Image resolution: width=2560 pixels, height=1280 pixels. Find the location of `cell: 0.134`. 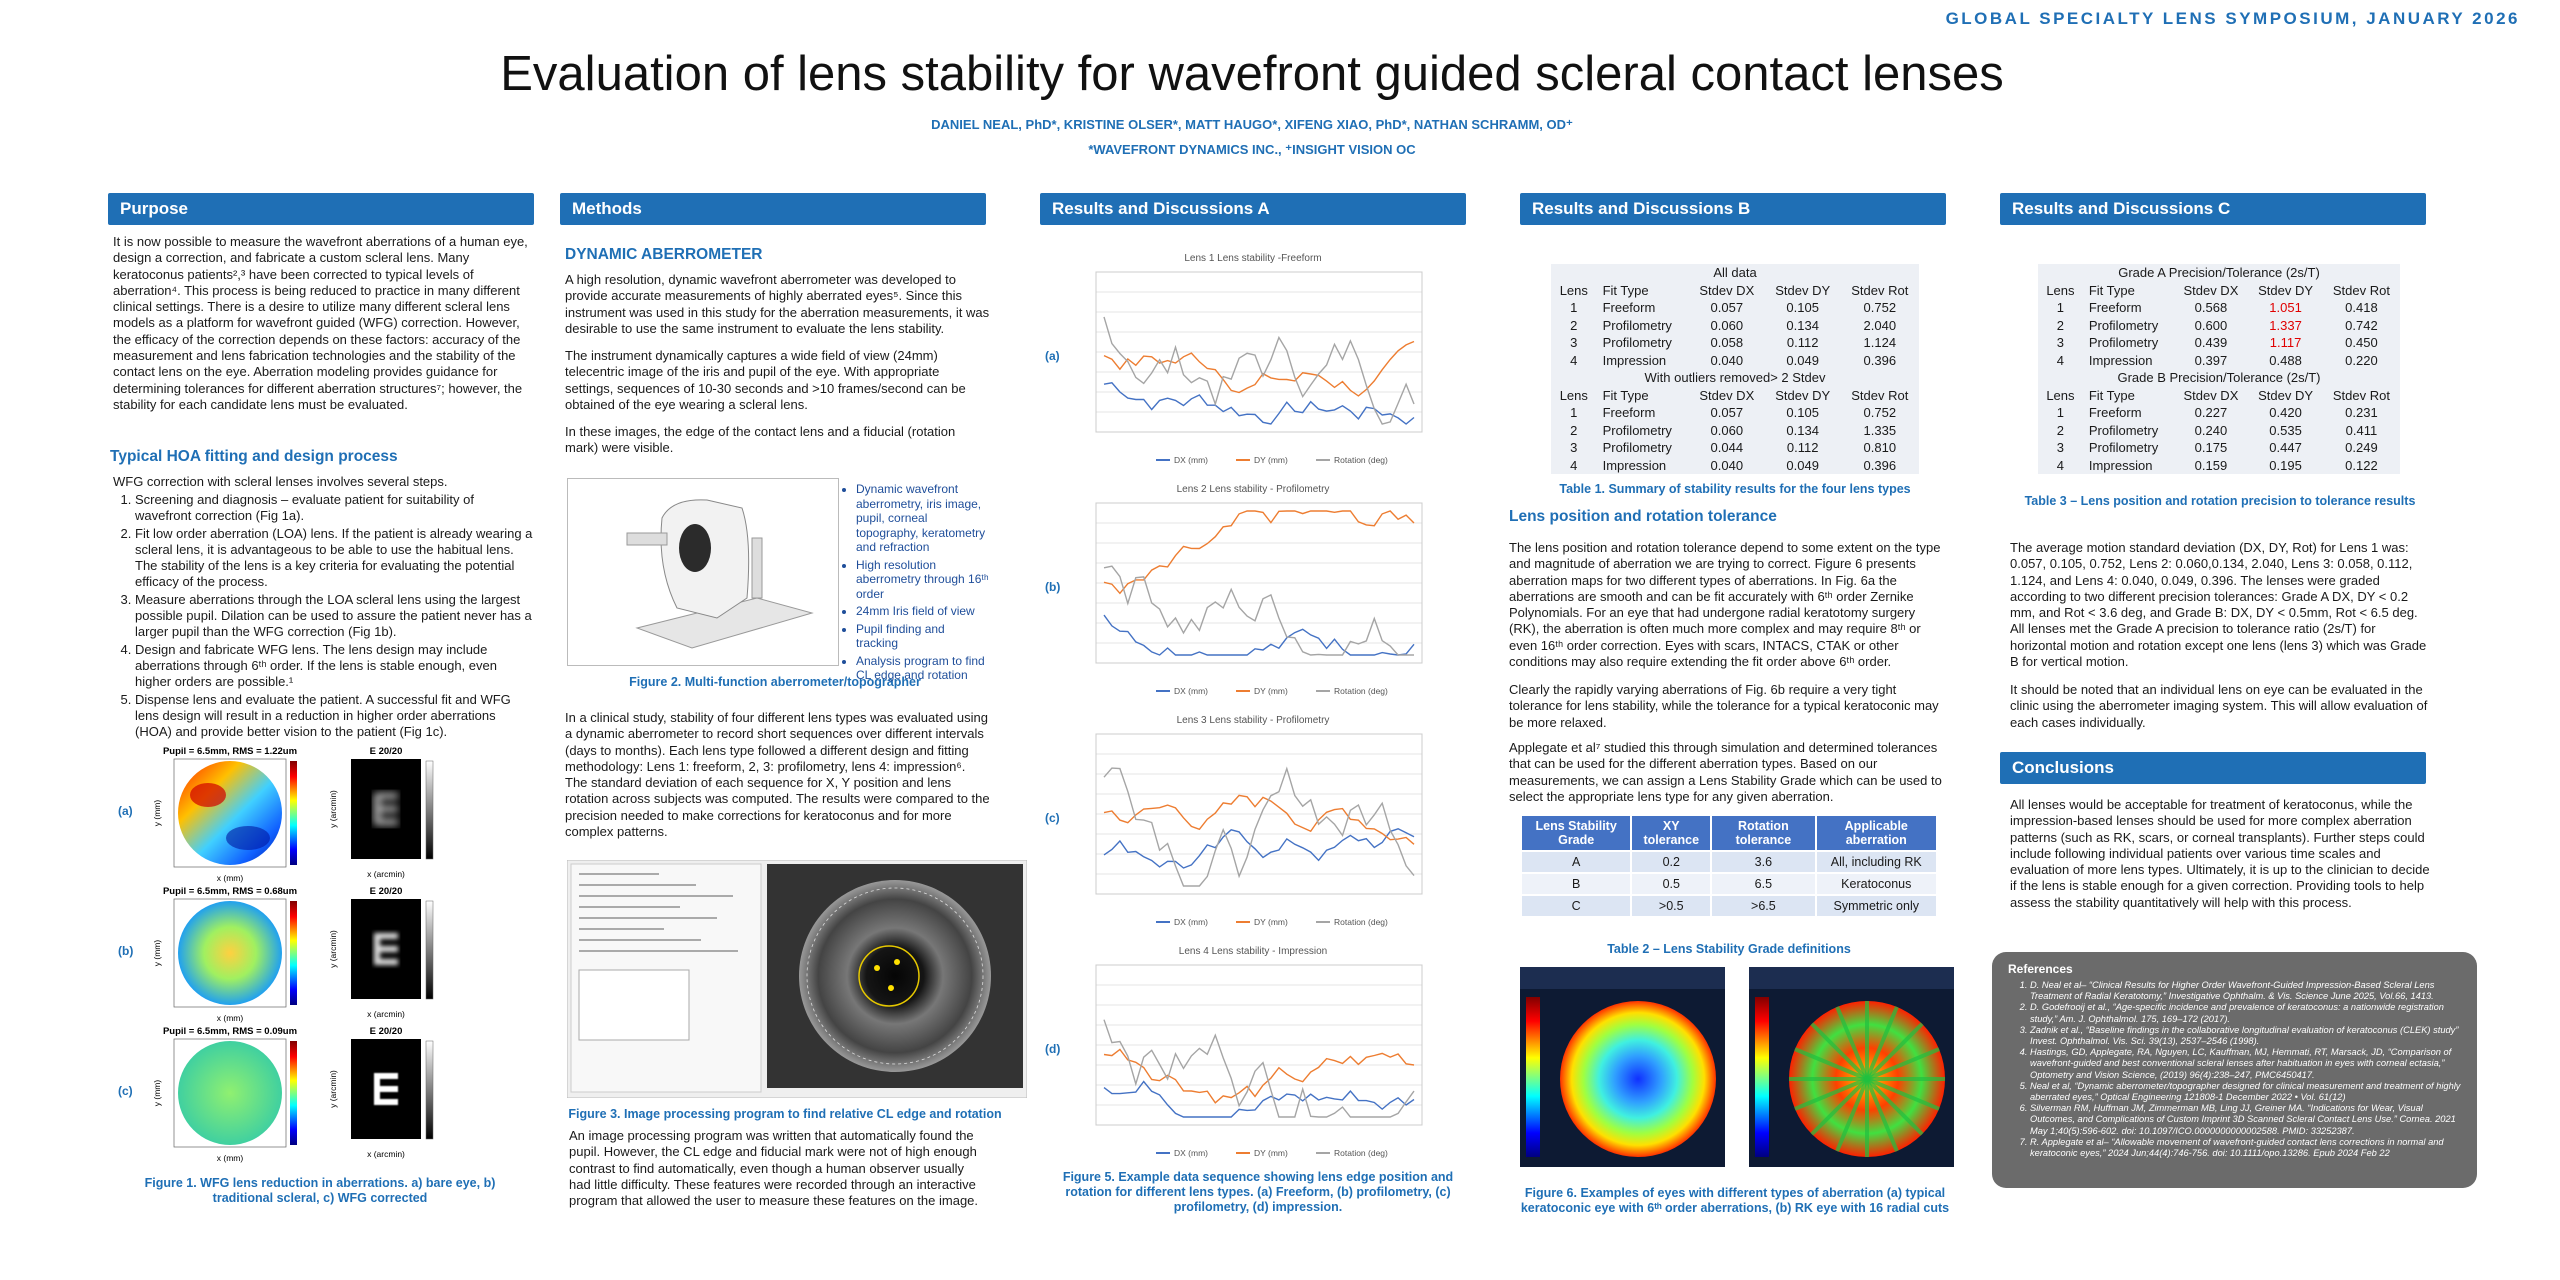

cell: 0.134 is located at coordinates (1802, 430).